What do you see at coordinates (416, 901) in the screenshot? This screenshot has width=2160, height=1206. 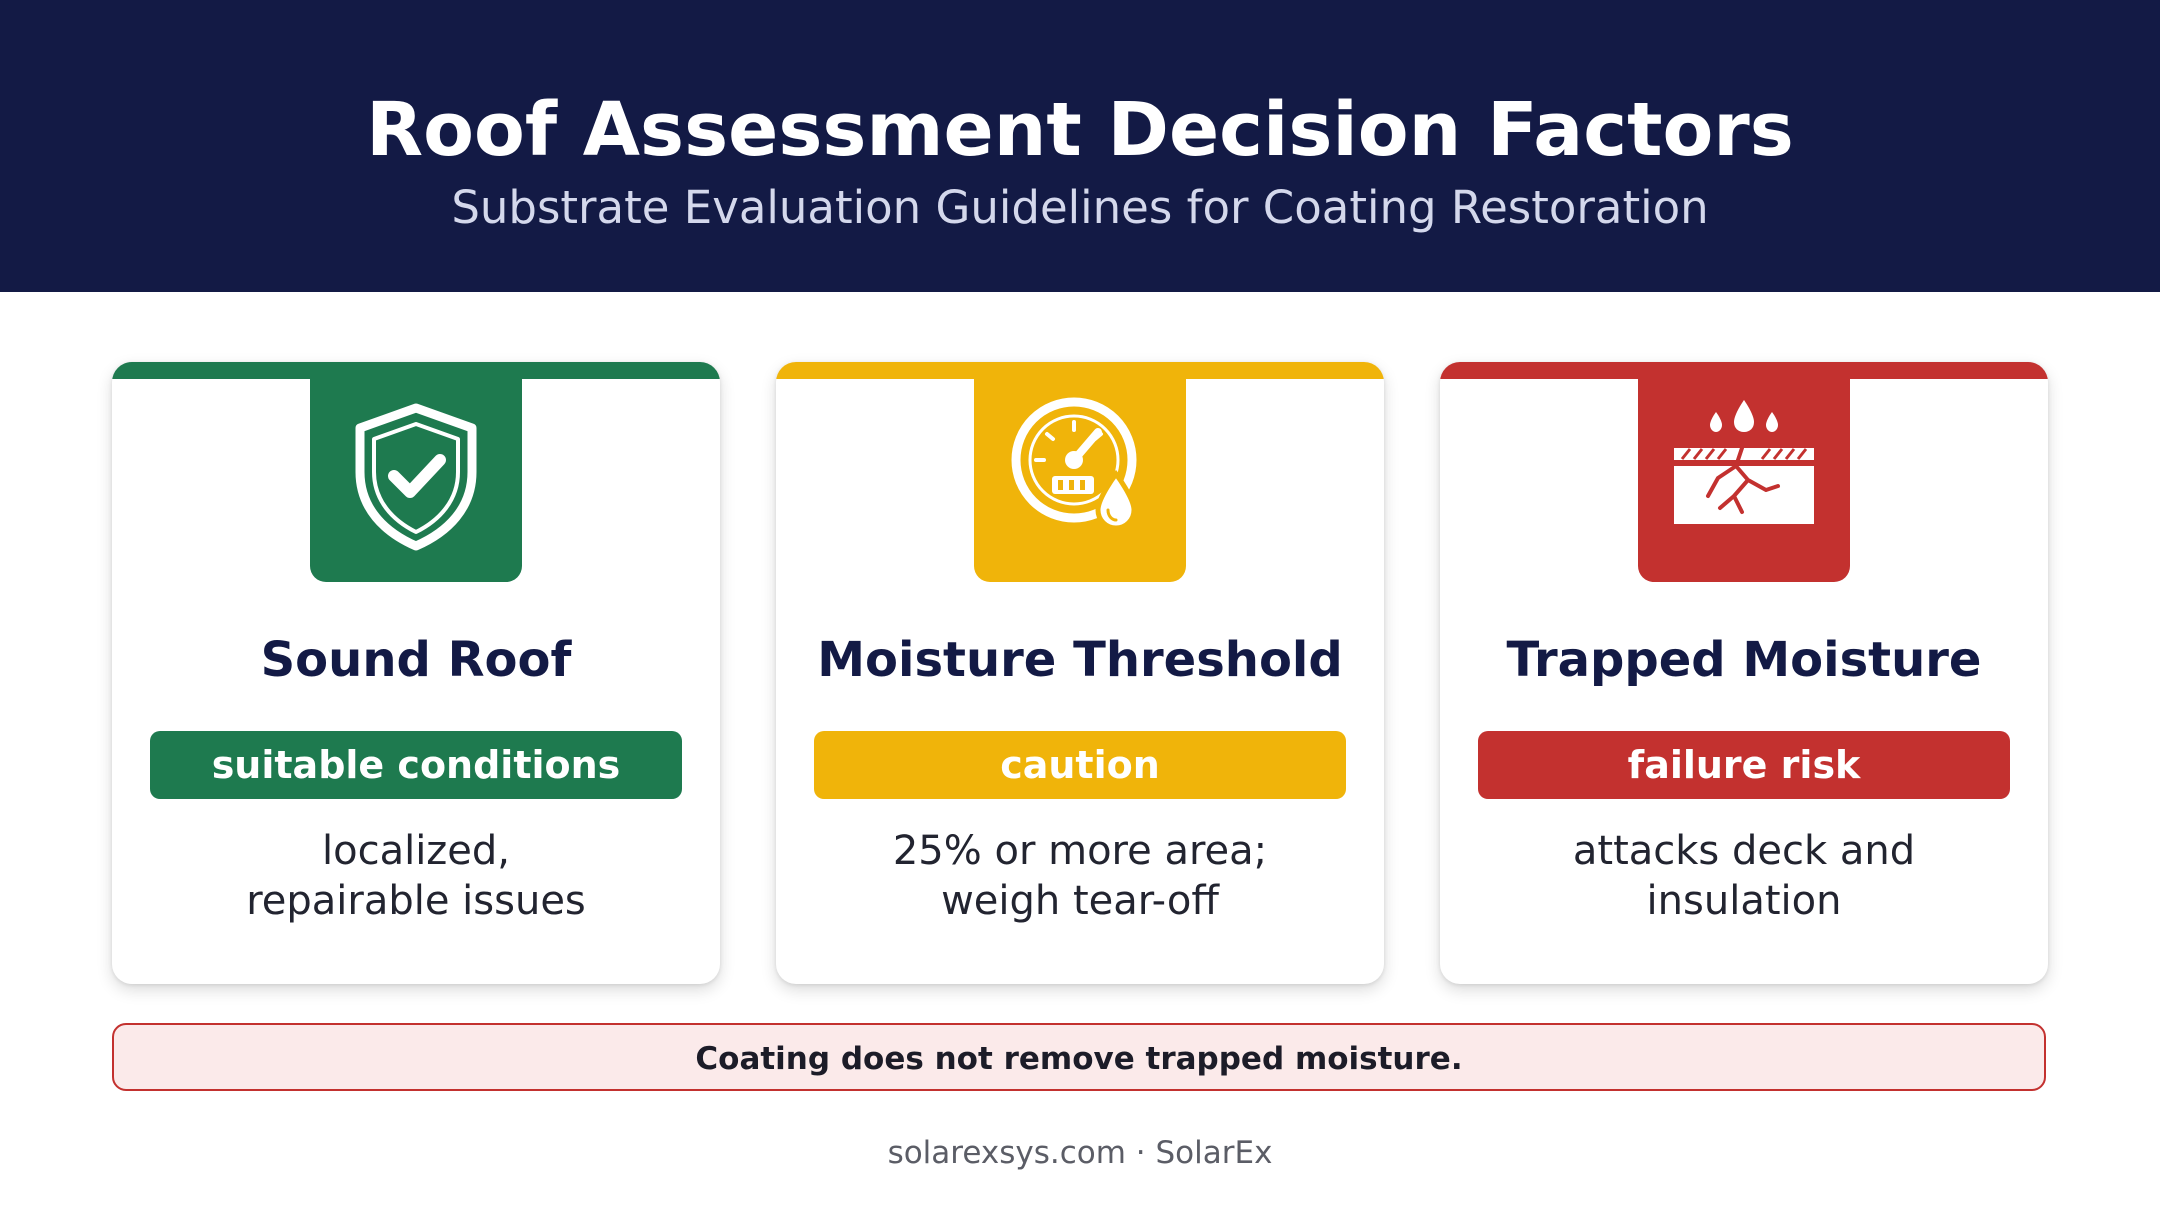 I see `description-line: repairable issues` at bounding box center [416, 901].